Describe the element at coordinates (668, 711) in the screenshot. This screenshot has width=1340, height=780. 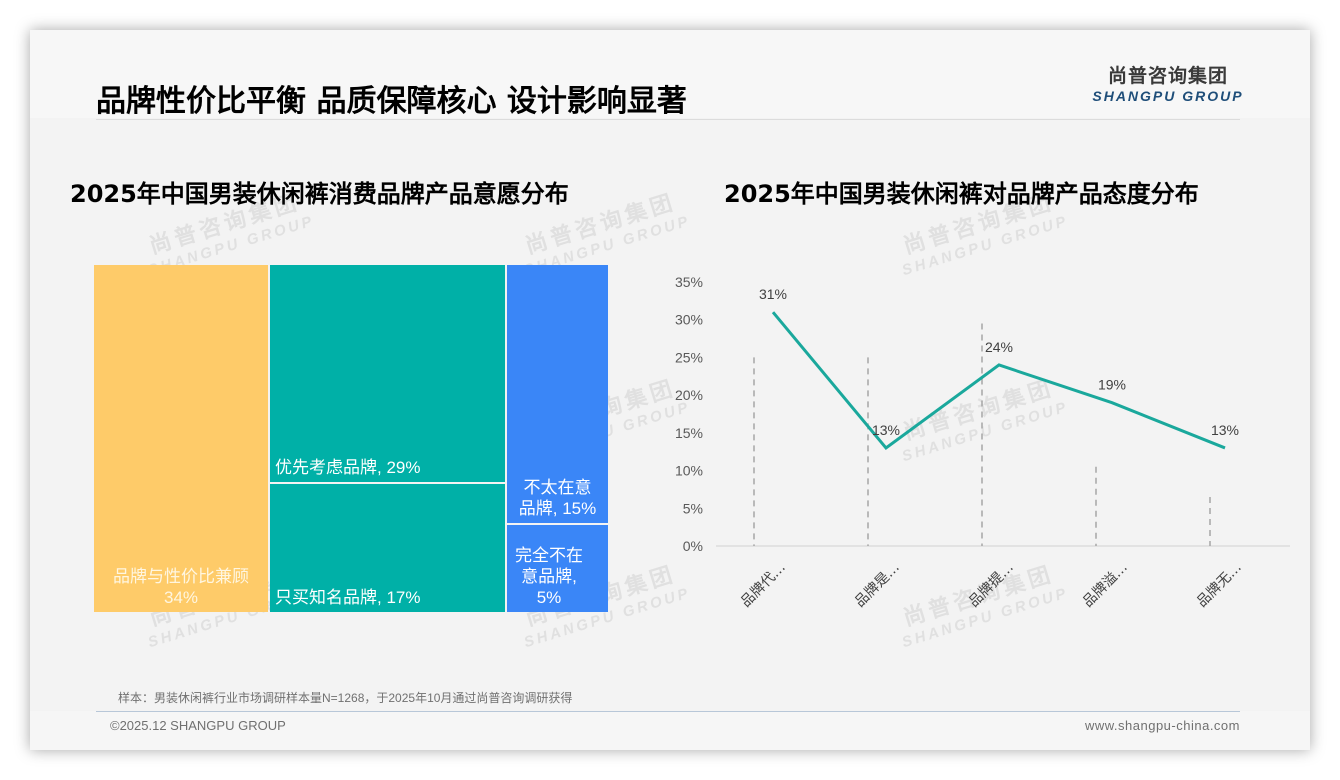
I see `footer-divider` at that location.